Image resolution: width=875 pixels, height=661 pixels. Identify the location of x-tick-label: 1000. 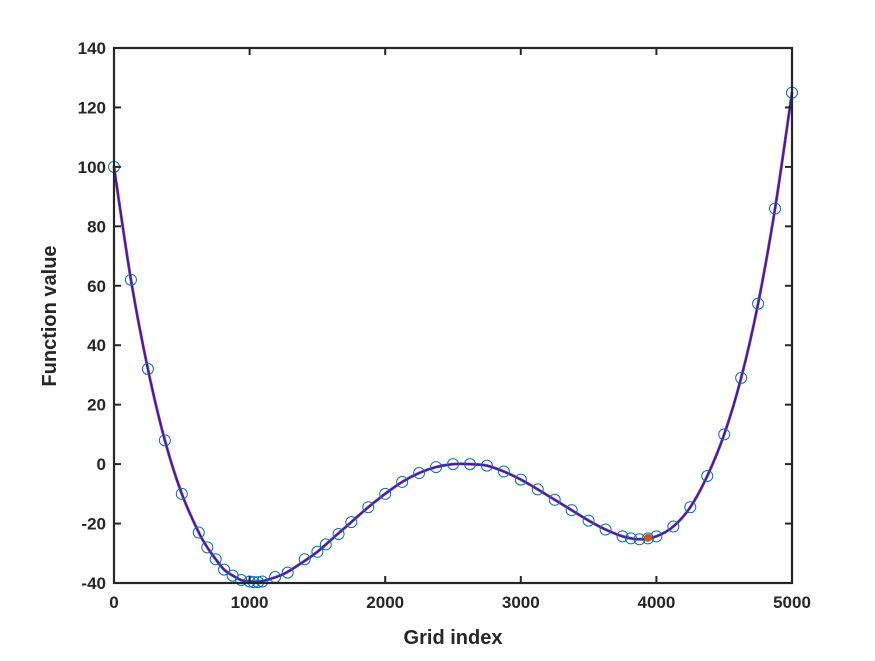
(250, 602).